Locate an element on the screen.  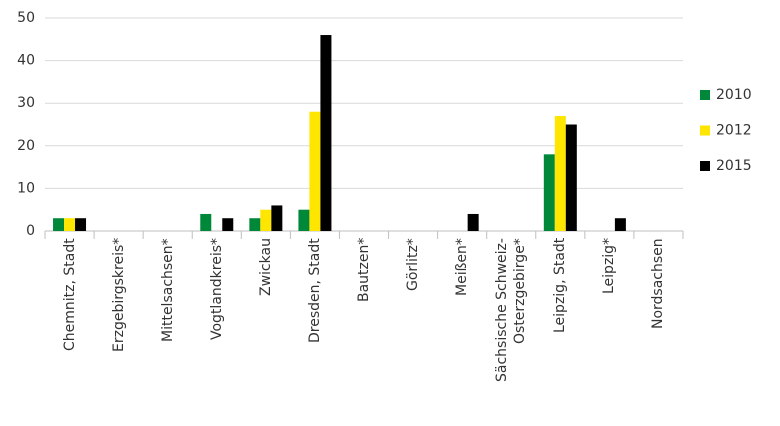
x-tick-label: Erzgebirgskreis* is located at coordinates (118, 295).